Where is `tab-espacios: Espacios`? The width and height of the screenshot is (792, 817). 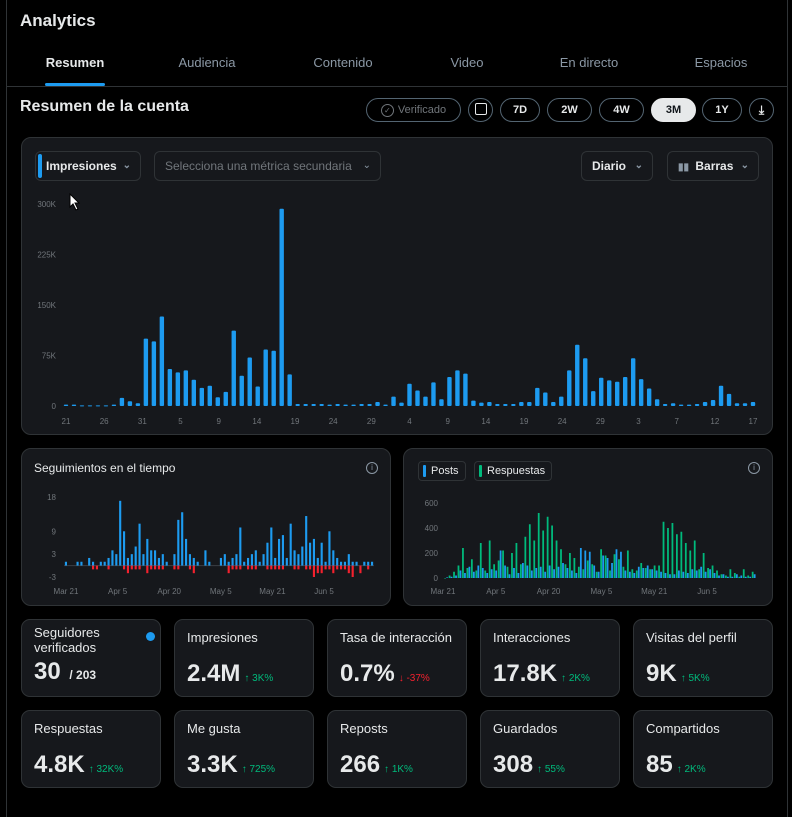 tab-espacios: Espacios is located at coordinates (721, 67).